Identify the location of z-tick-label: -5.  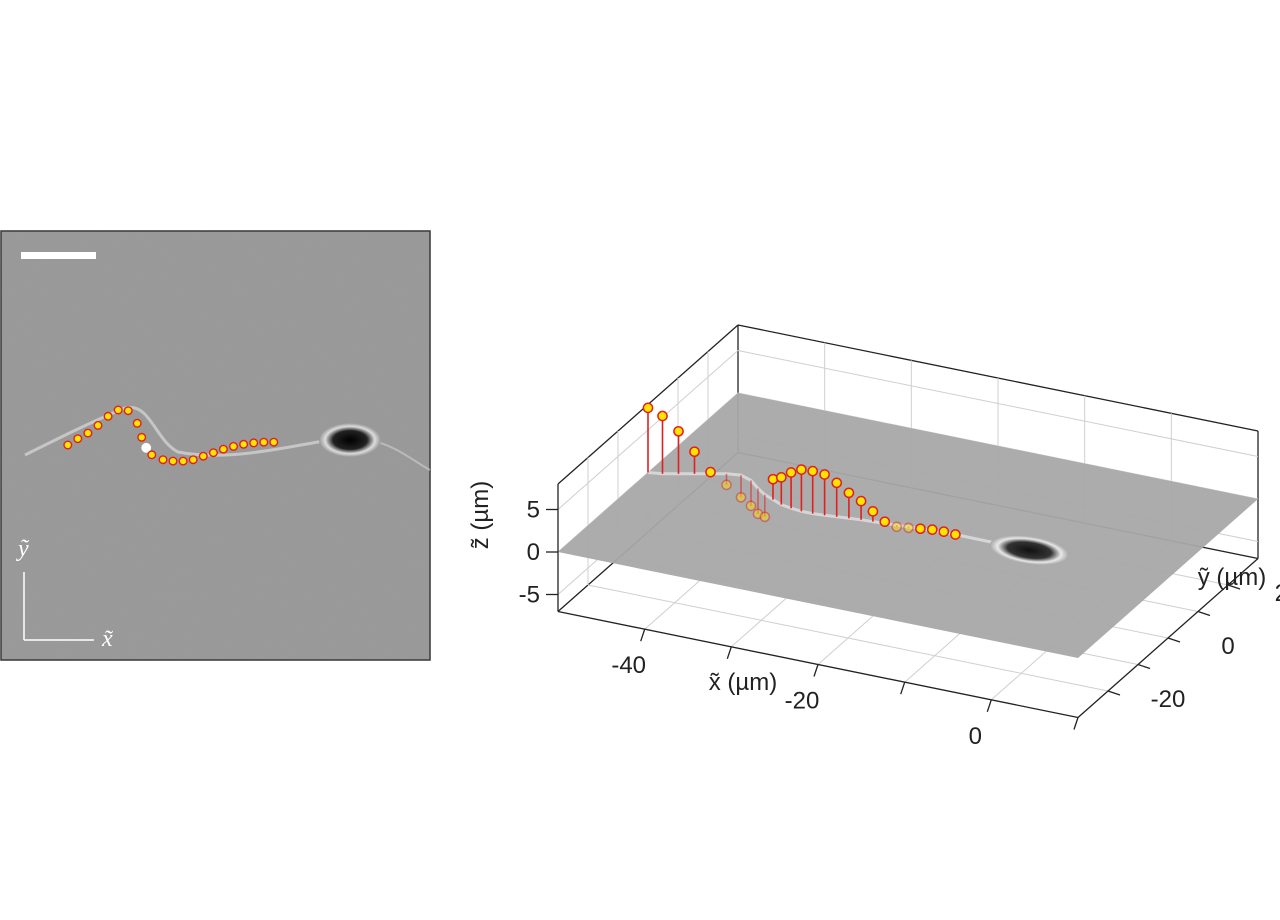
(529, 595).